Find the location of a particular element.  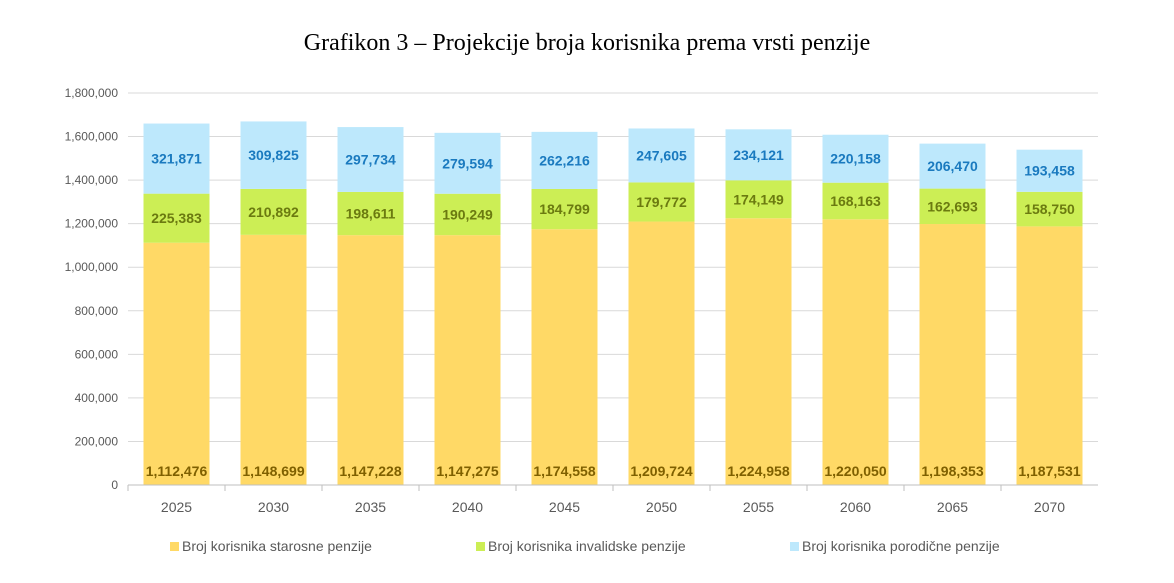

data-label: 184,799 is located at coordinates (564, 209).